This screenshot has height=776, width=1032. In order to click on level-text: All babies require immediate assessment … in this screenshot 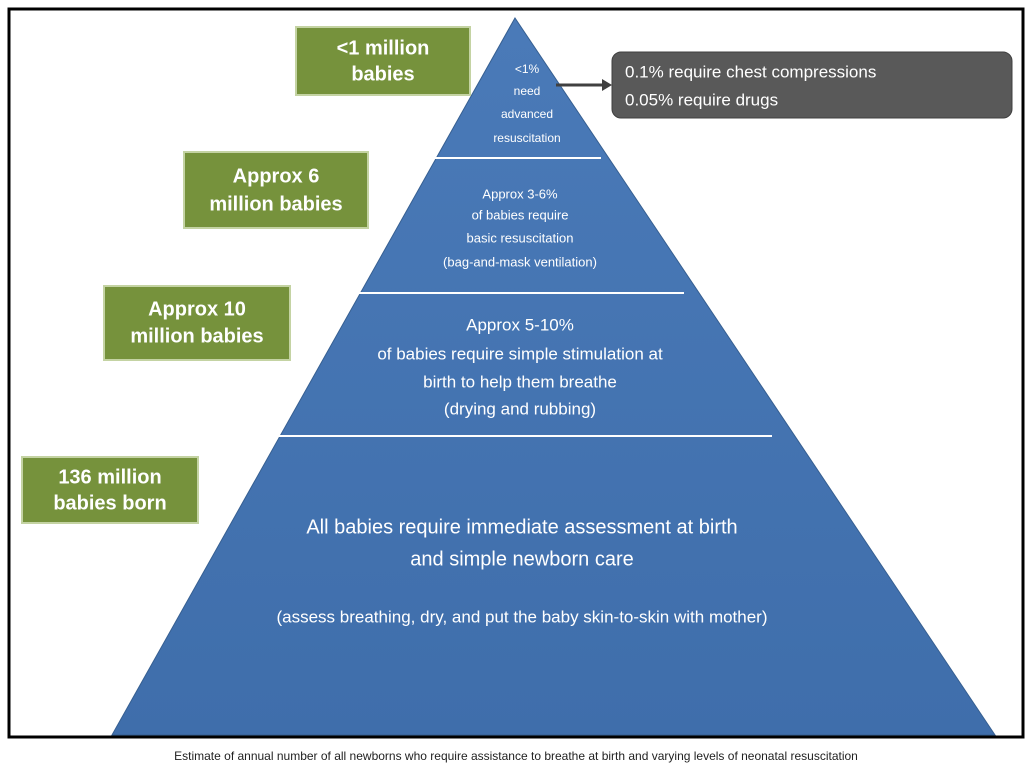, I will do `click(521, 527)`.